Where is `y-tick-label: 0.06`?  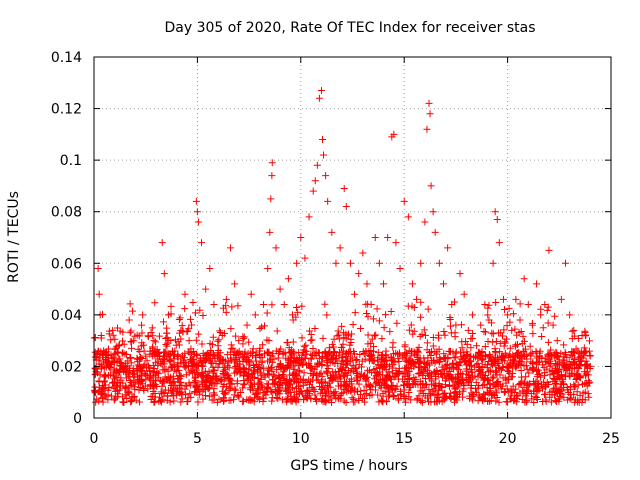
y-tick-label: 0.06 is located at coordinates (66, 264).